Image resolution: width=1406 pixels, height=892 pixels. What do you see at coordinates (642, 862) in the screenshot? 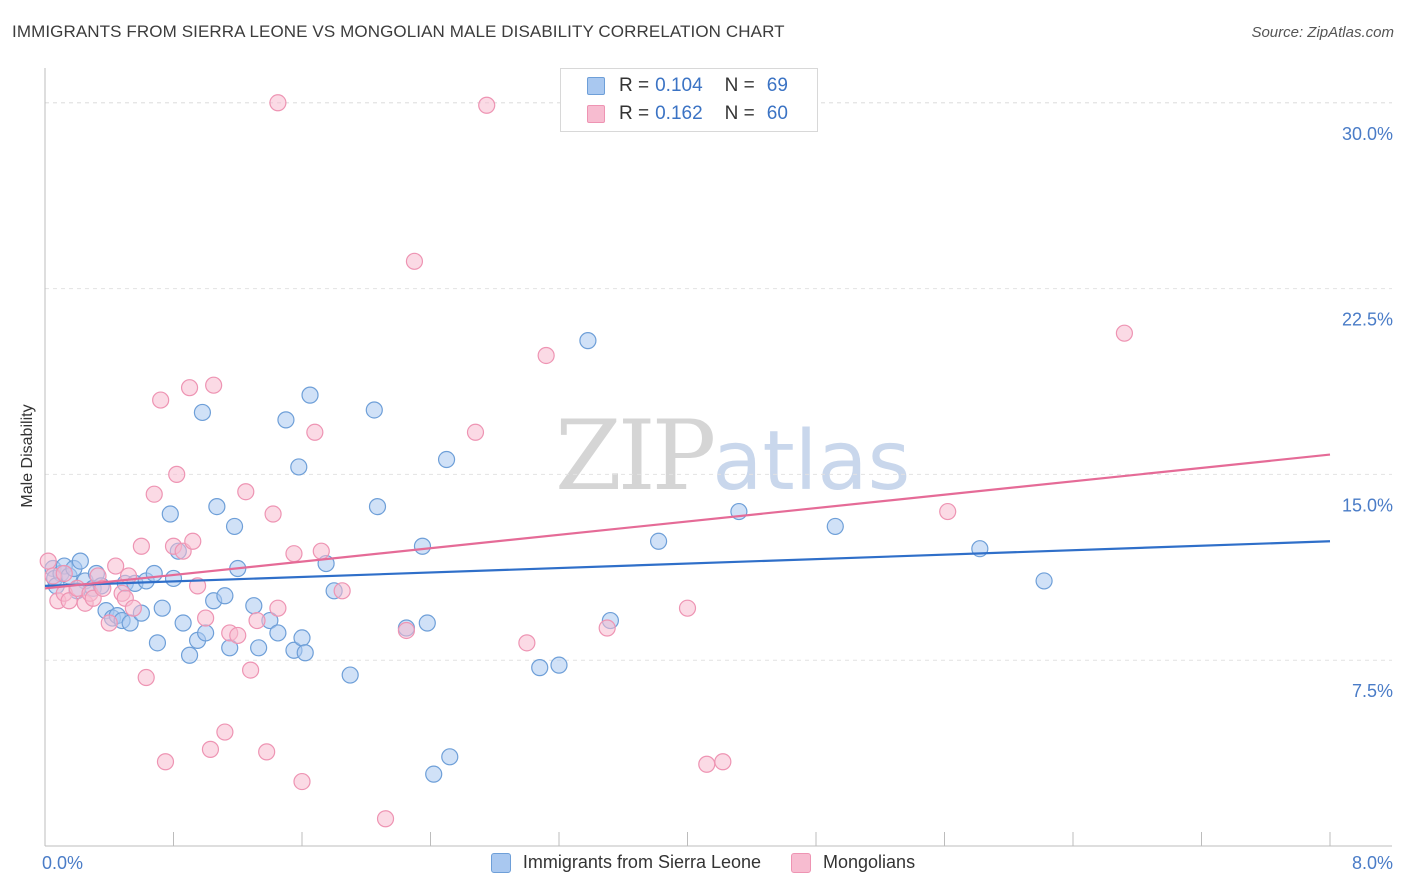
I see `legend-item-label: Immigrants from Sierra Leone` at bounding box center [642, 862].